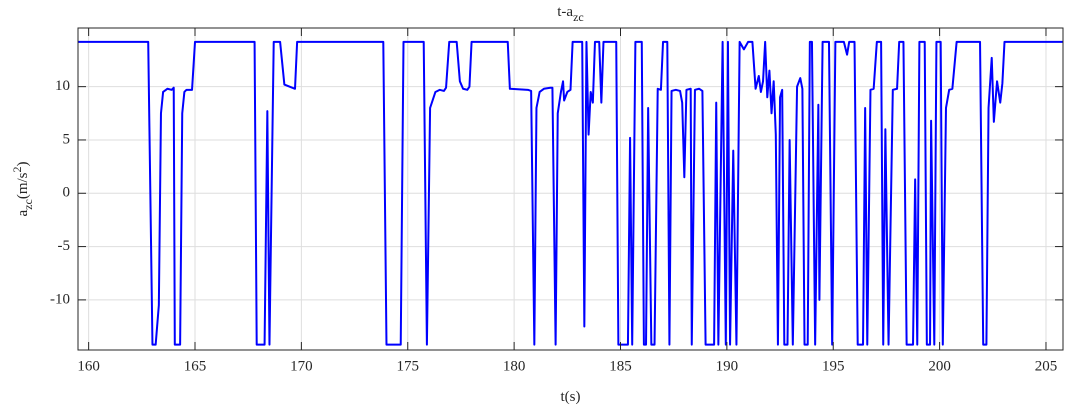  I want to click on x-tick-label: 195, so click(833, 366).